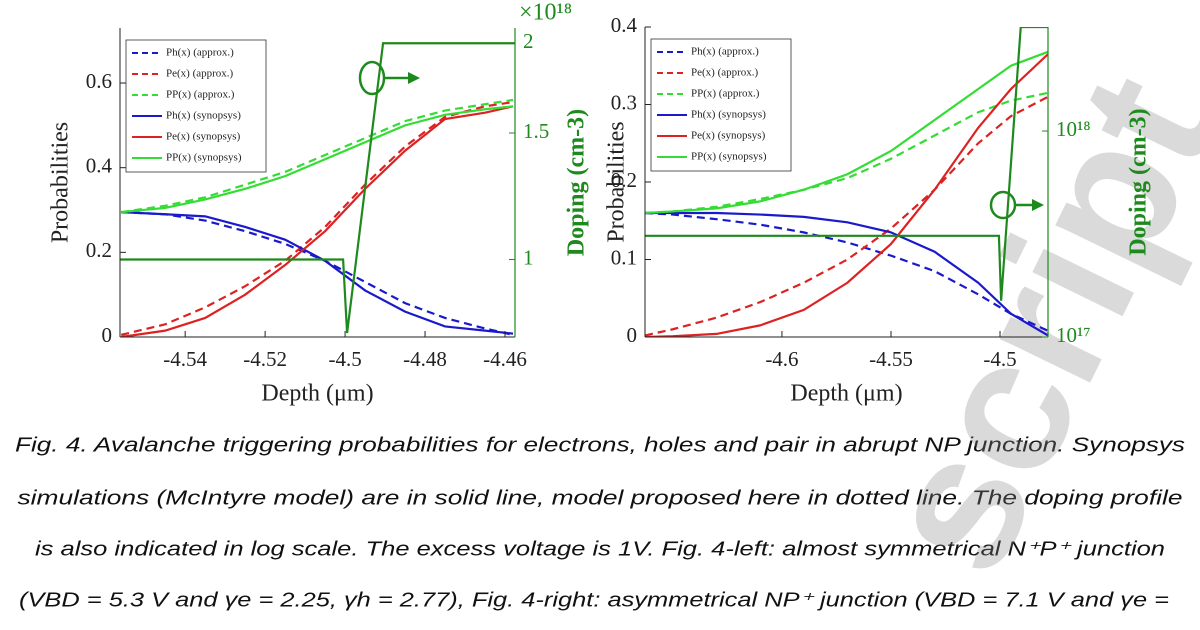 The height and width of the screenshot is (630, 1200). What do you see at coordinates (1073, 129) in the screenshot?
I see `y2-tick-label: 10¹⁸` at bounding box center [1073, 129].